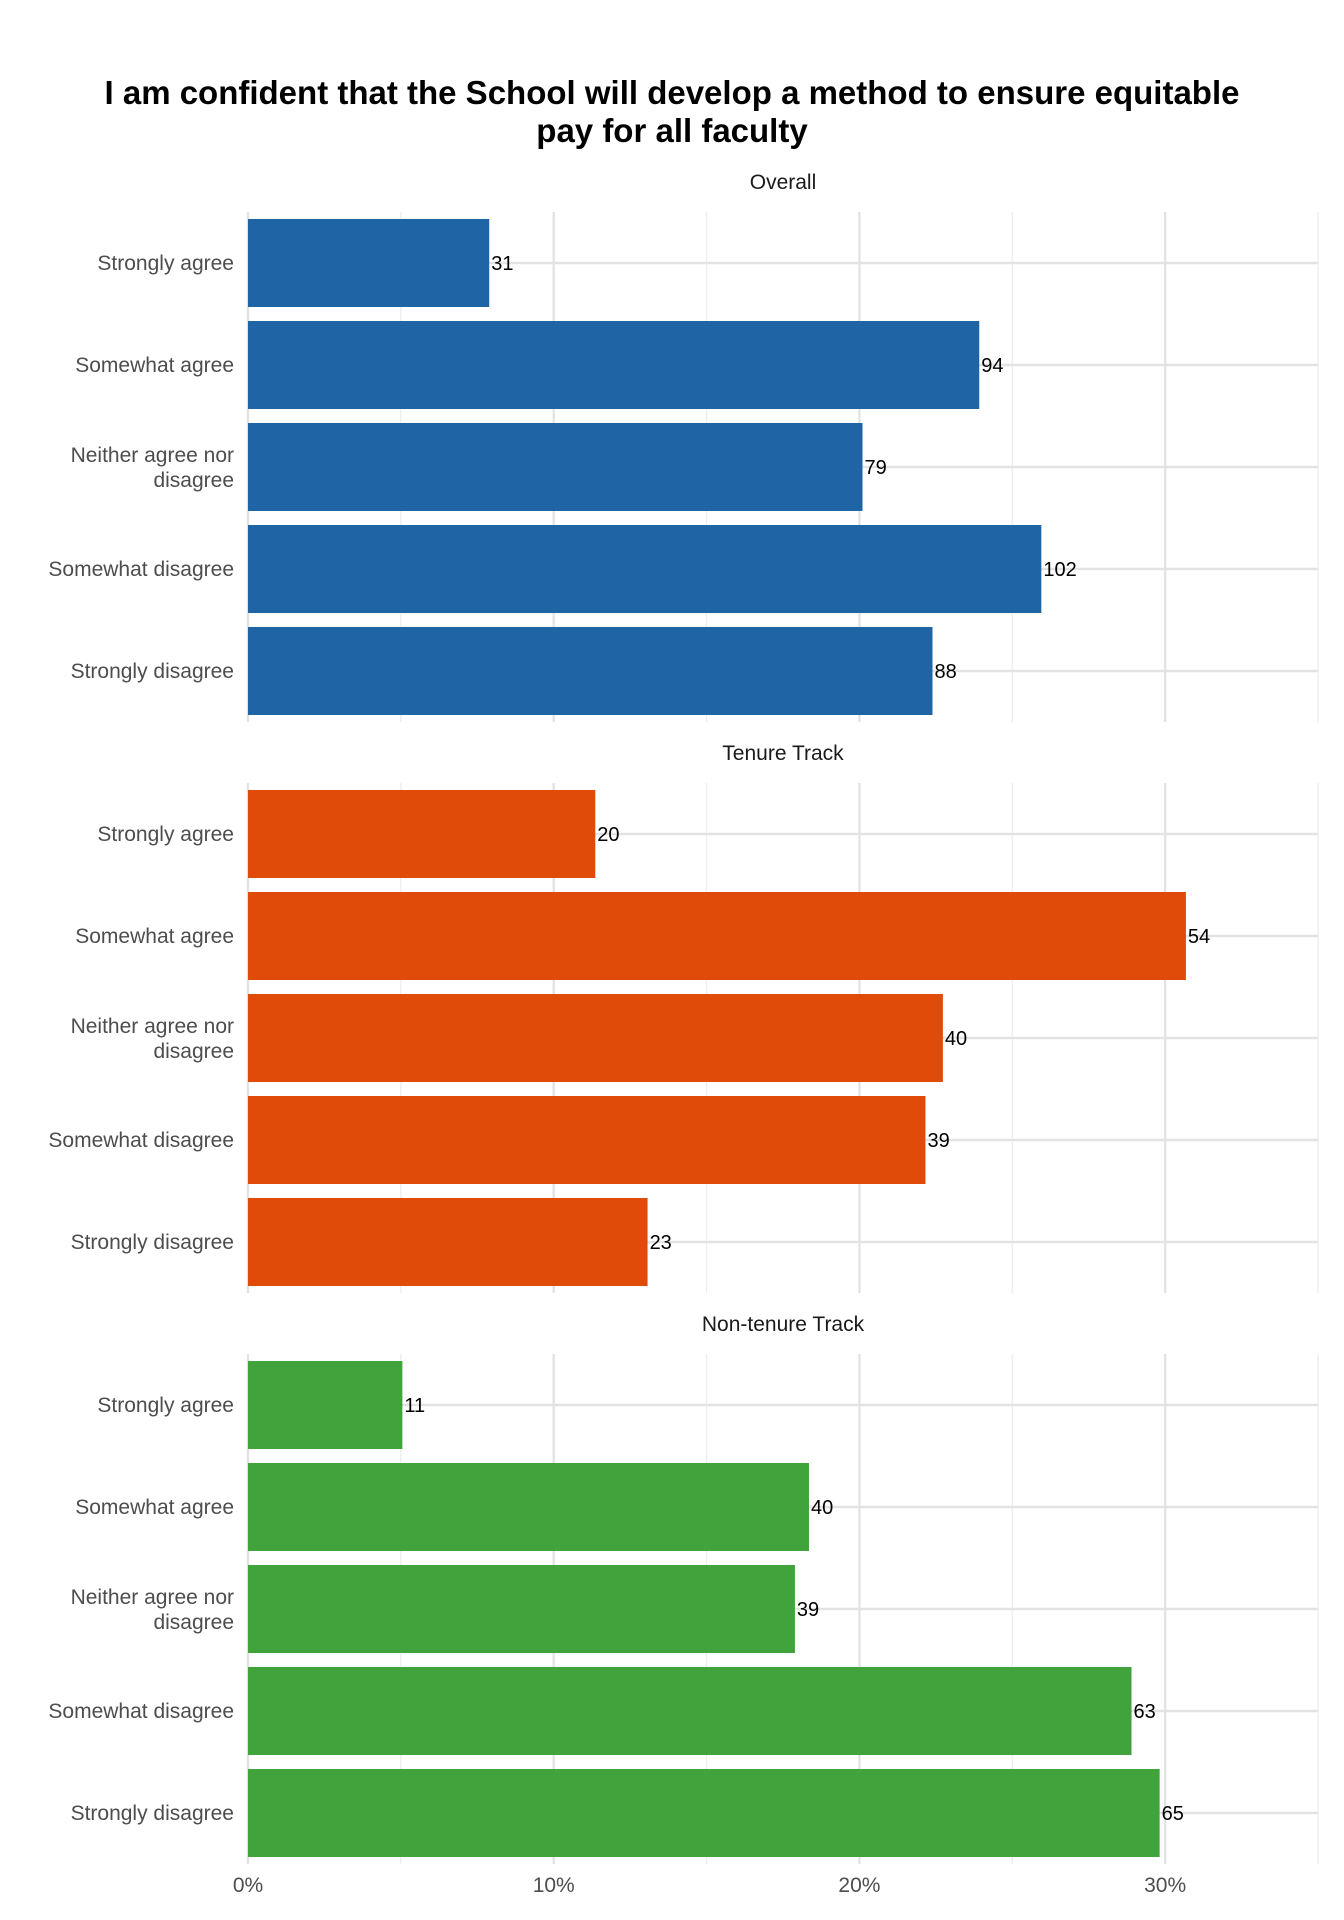 This screenshot has height=1920, width=1344. Describe the element at coordinates (554, 1885) in the screenshot. I see `x-tick-label: 10%` at that location.